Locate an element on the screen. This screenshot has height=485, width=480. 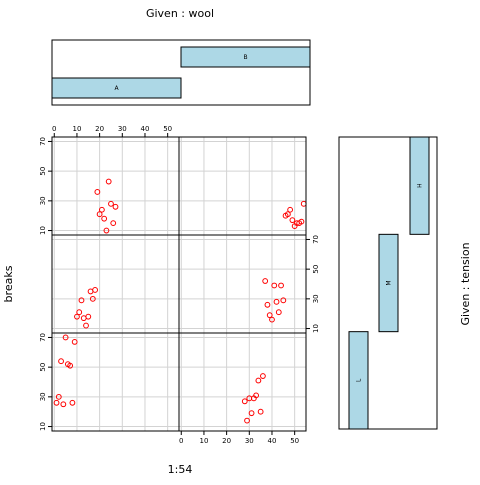
given-bar-H is located at coordinates (419, 185).